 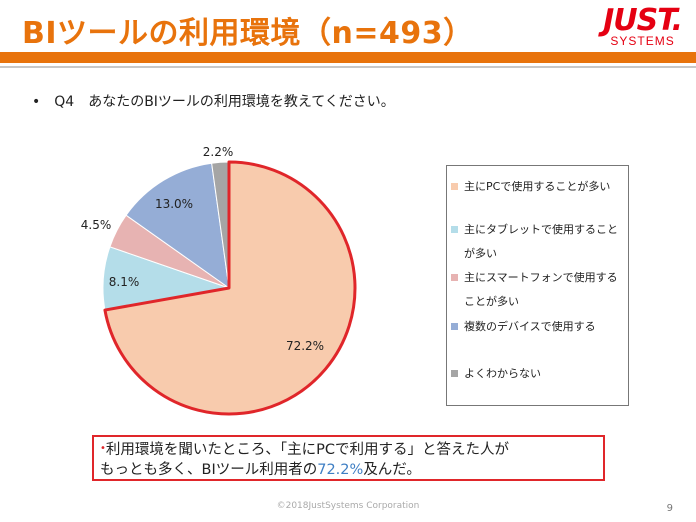 I want to click on title-underline-bar, so click(x=348, y=57).